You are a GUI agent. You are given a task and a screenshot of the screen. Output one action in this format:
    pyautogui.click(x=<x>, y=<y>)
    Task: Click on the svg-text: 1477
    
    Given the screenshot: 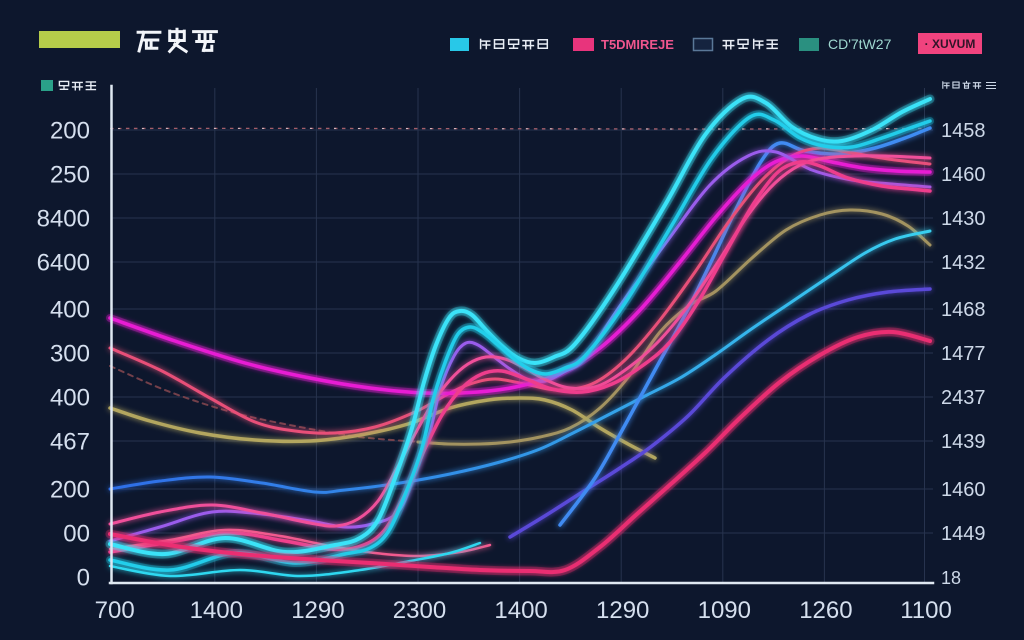 What is the action you would take?
    pyautogui.click(x=963, y=354)
    